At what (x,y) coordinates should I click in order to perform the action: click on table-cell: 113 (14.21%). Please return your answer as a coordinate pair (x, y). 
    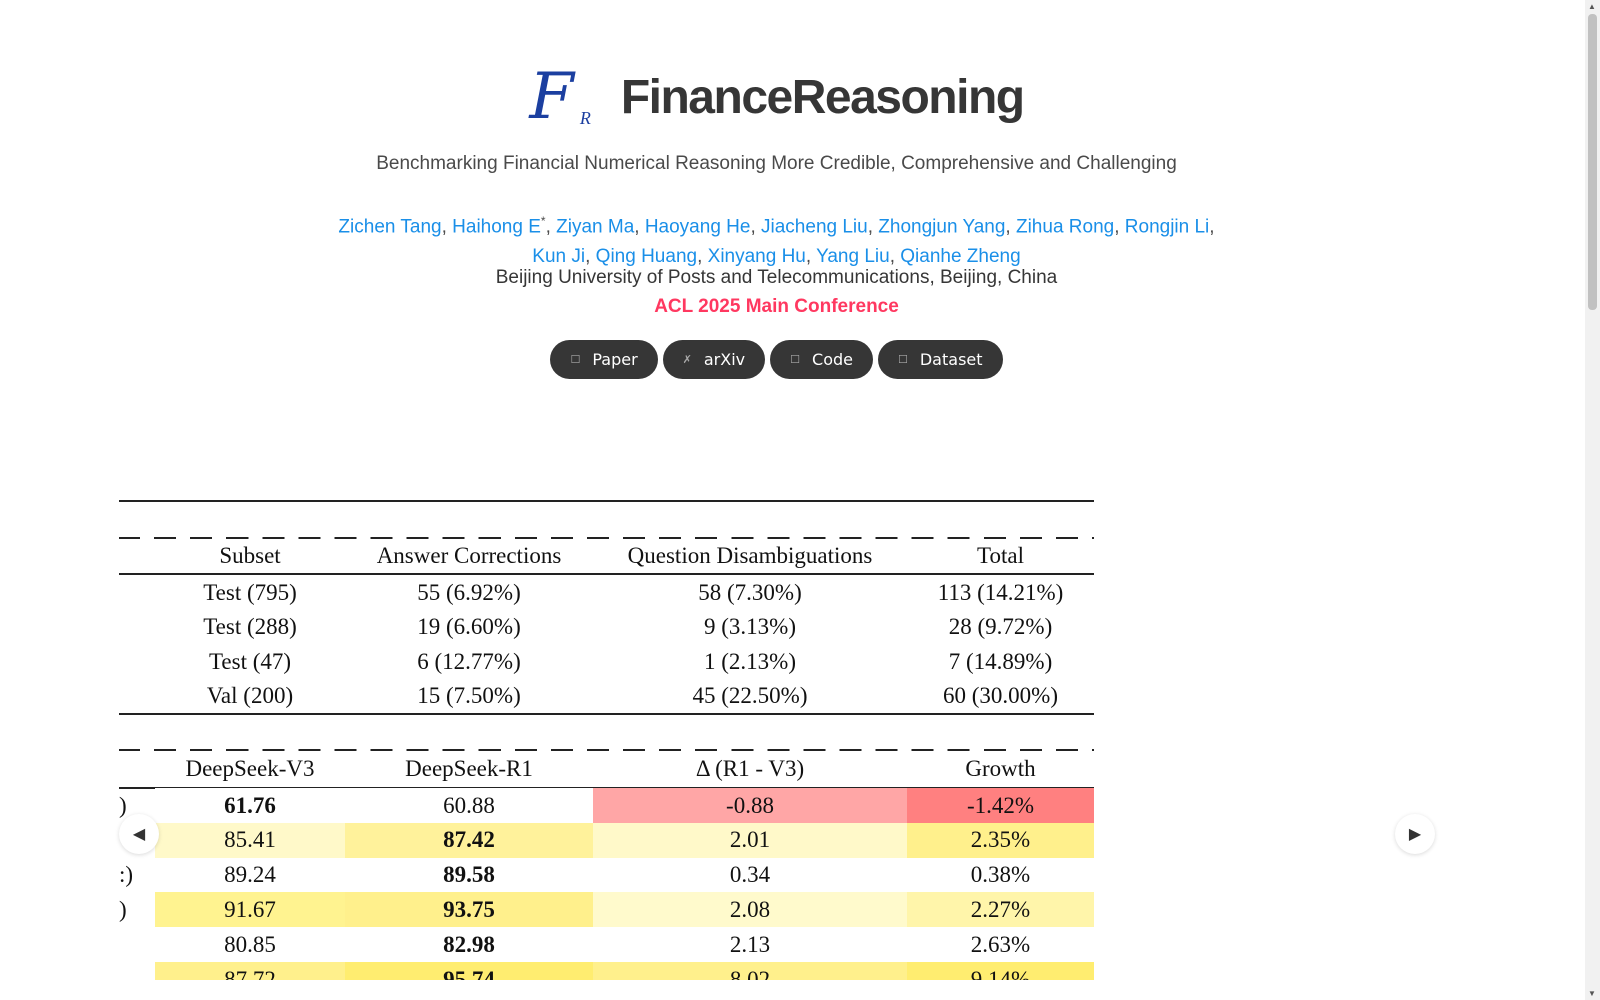
    Looking at the image, I should click on (1000, 592).